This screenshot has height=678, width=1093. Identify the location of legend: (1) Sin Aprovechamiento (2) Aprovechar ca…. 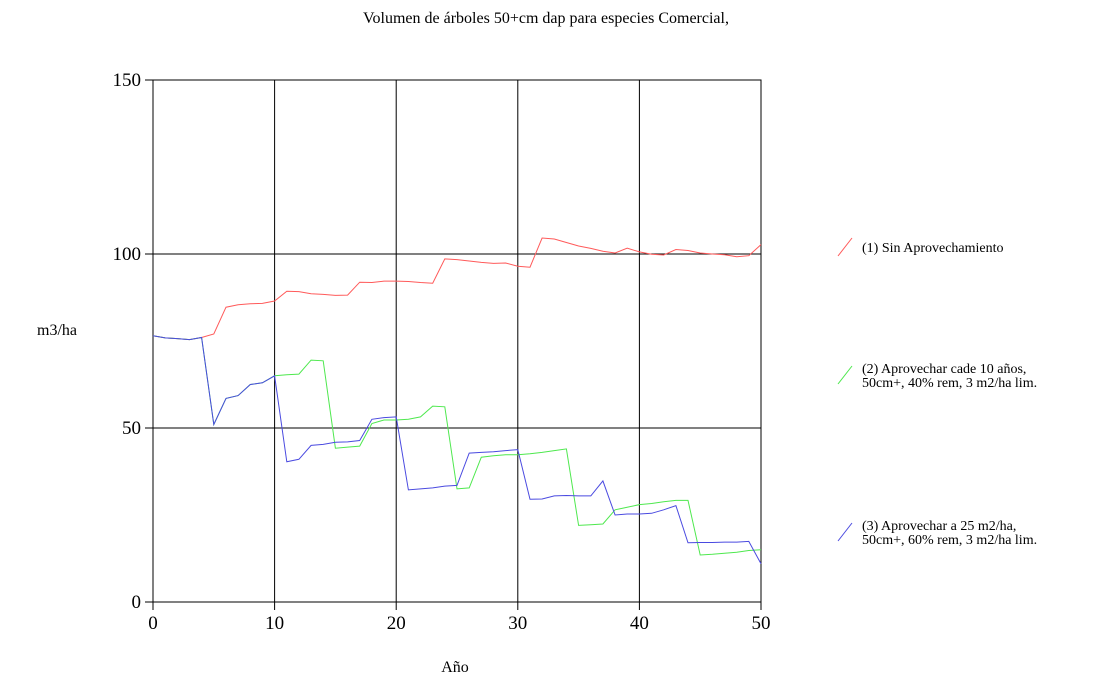
(937, 392).